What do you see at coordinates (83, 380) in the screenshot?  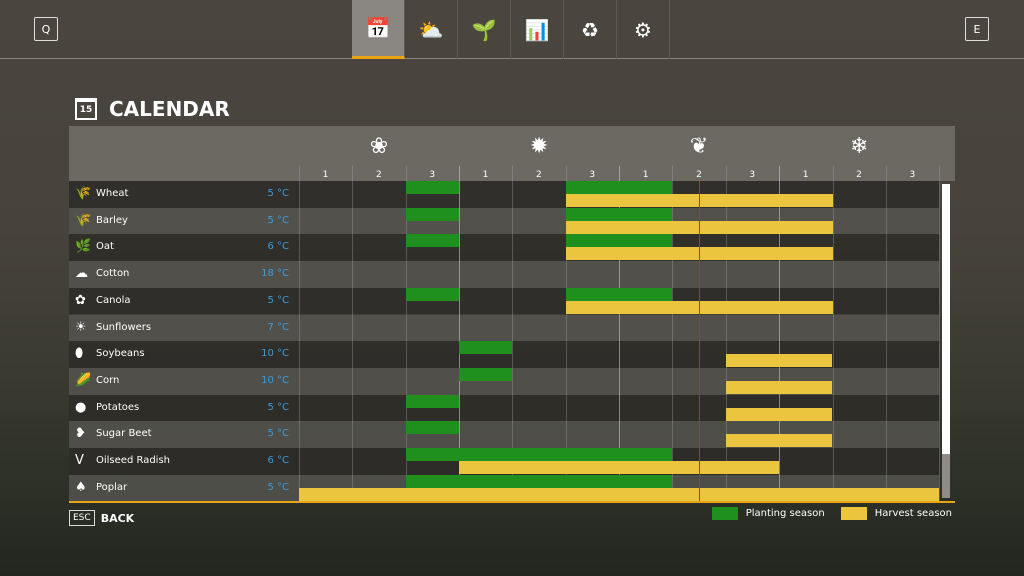 I see `crop-corn-icon: 🌽` at bounding box center [83, 380].